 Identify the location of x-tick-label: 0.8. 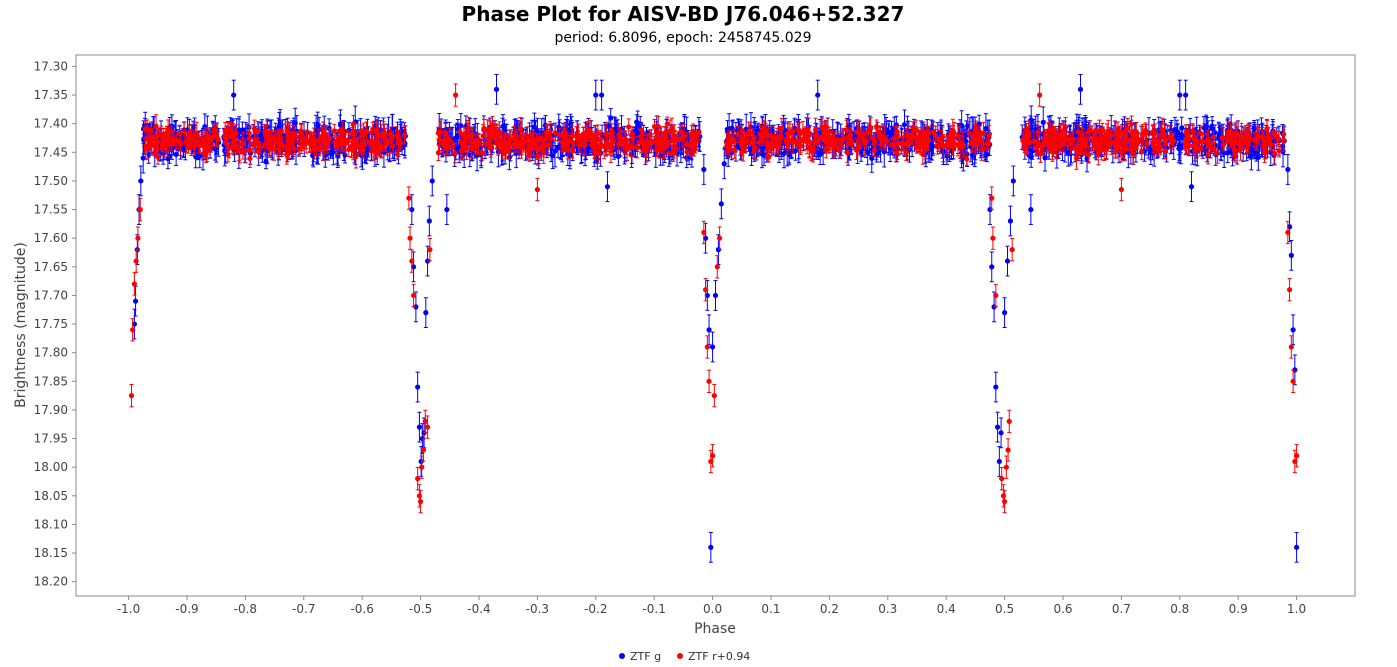
(1179, 609).